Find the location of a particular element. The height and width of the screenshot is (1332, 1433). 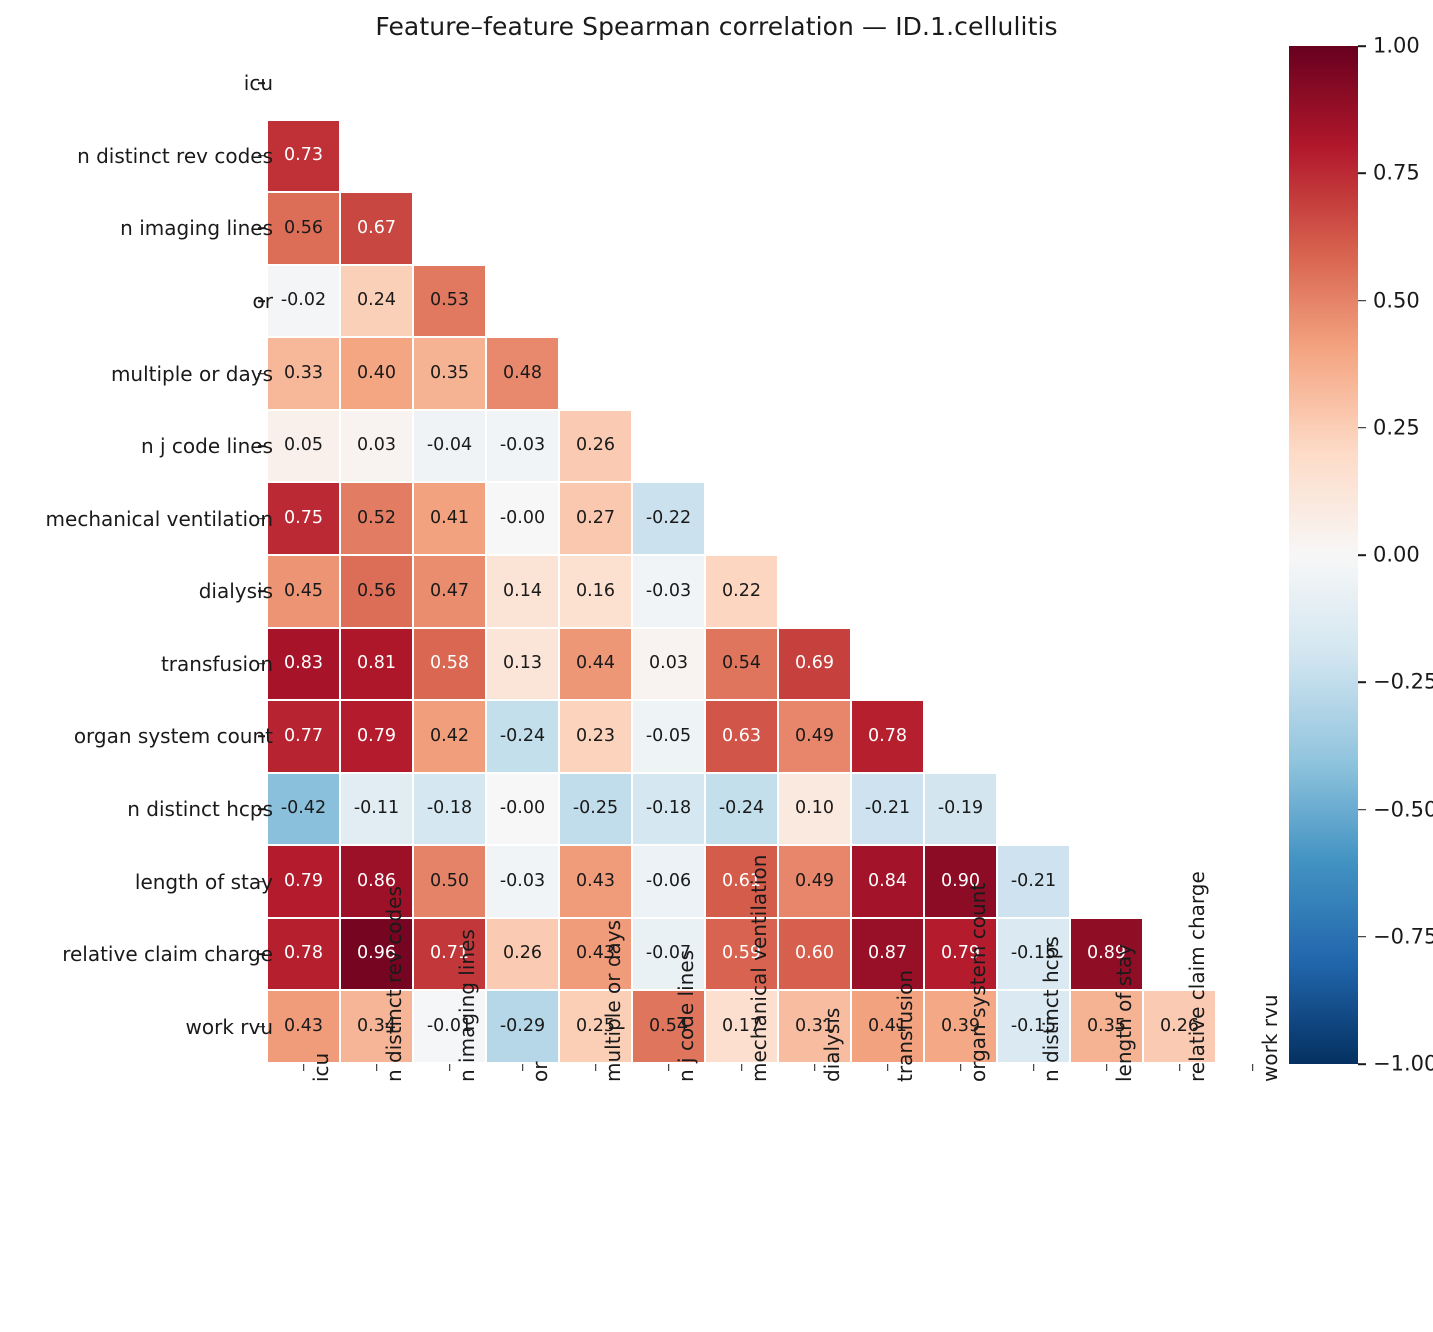

y-tick-label-6: mechanical ventilation is located at coordinates (159, 518).